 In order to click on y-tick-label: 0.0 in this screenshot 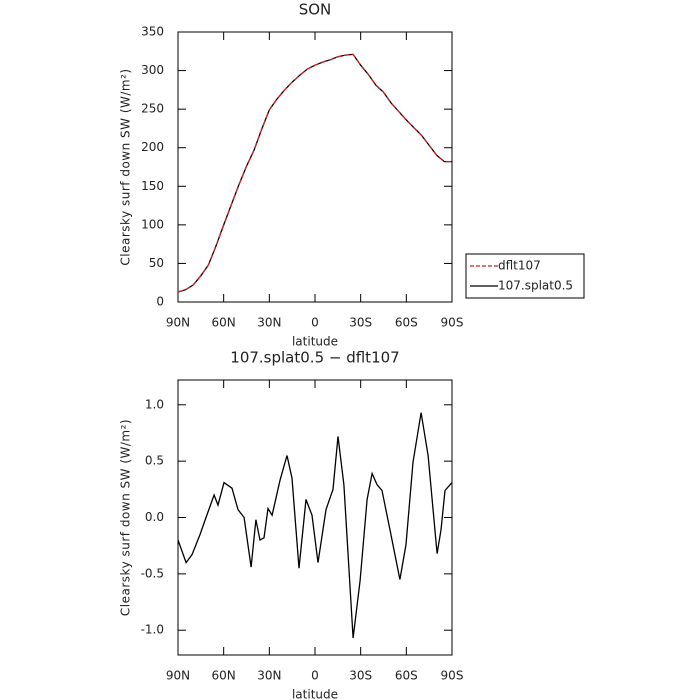, I will do `click(154, 517)`.